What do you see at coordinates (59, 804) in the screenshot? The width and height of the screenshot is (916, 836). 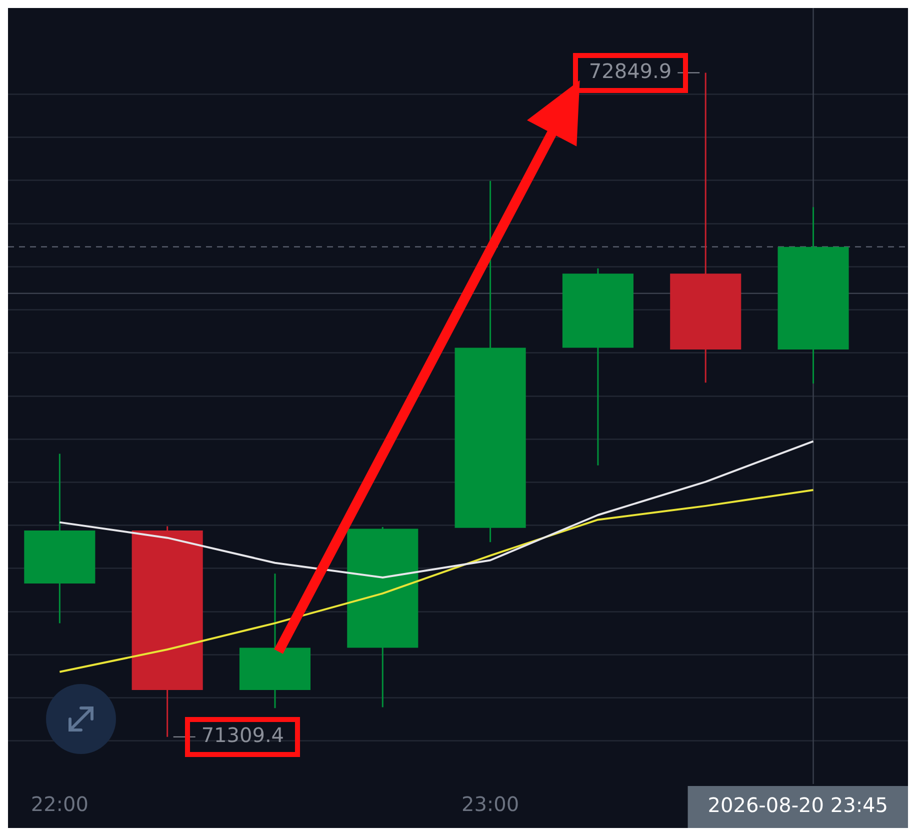 I see `x-tick-label: 22:00` at bounding box center [59, 804].